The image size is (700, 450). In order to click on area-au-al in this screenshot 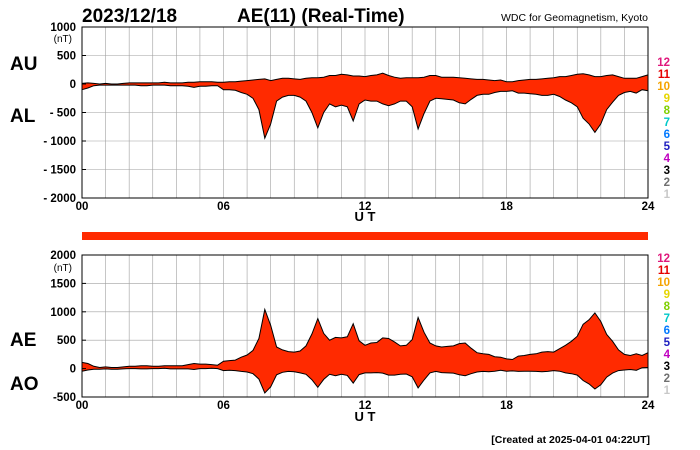, I will do `click(365, 106)`.